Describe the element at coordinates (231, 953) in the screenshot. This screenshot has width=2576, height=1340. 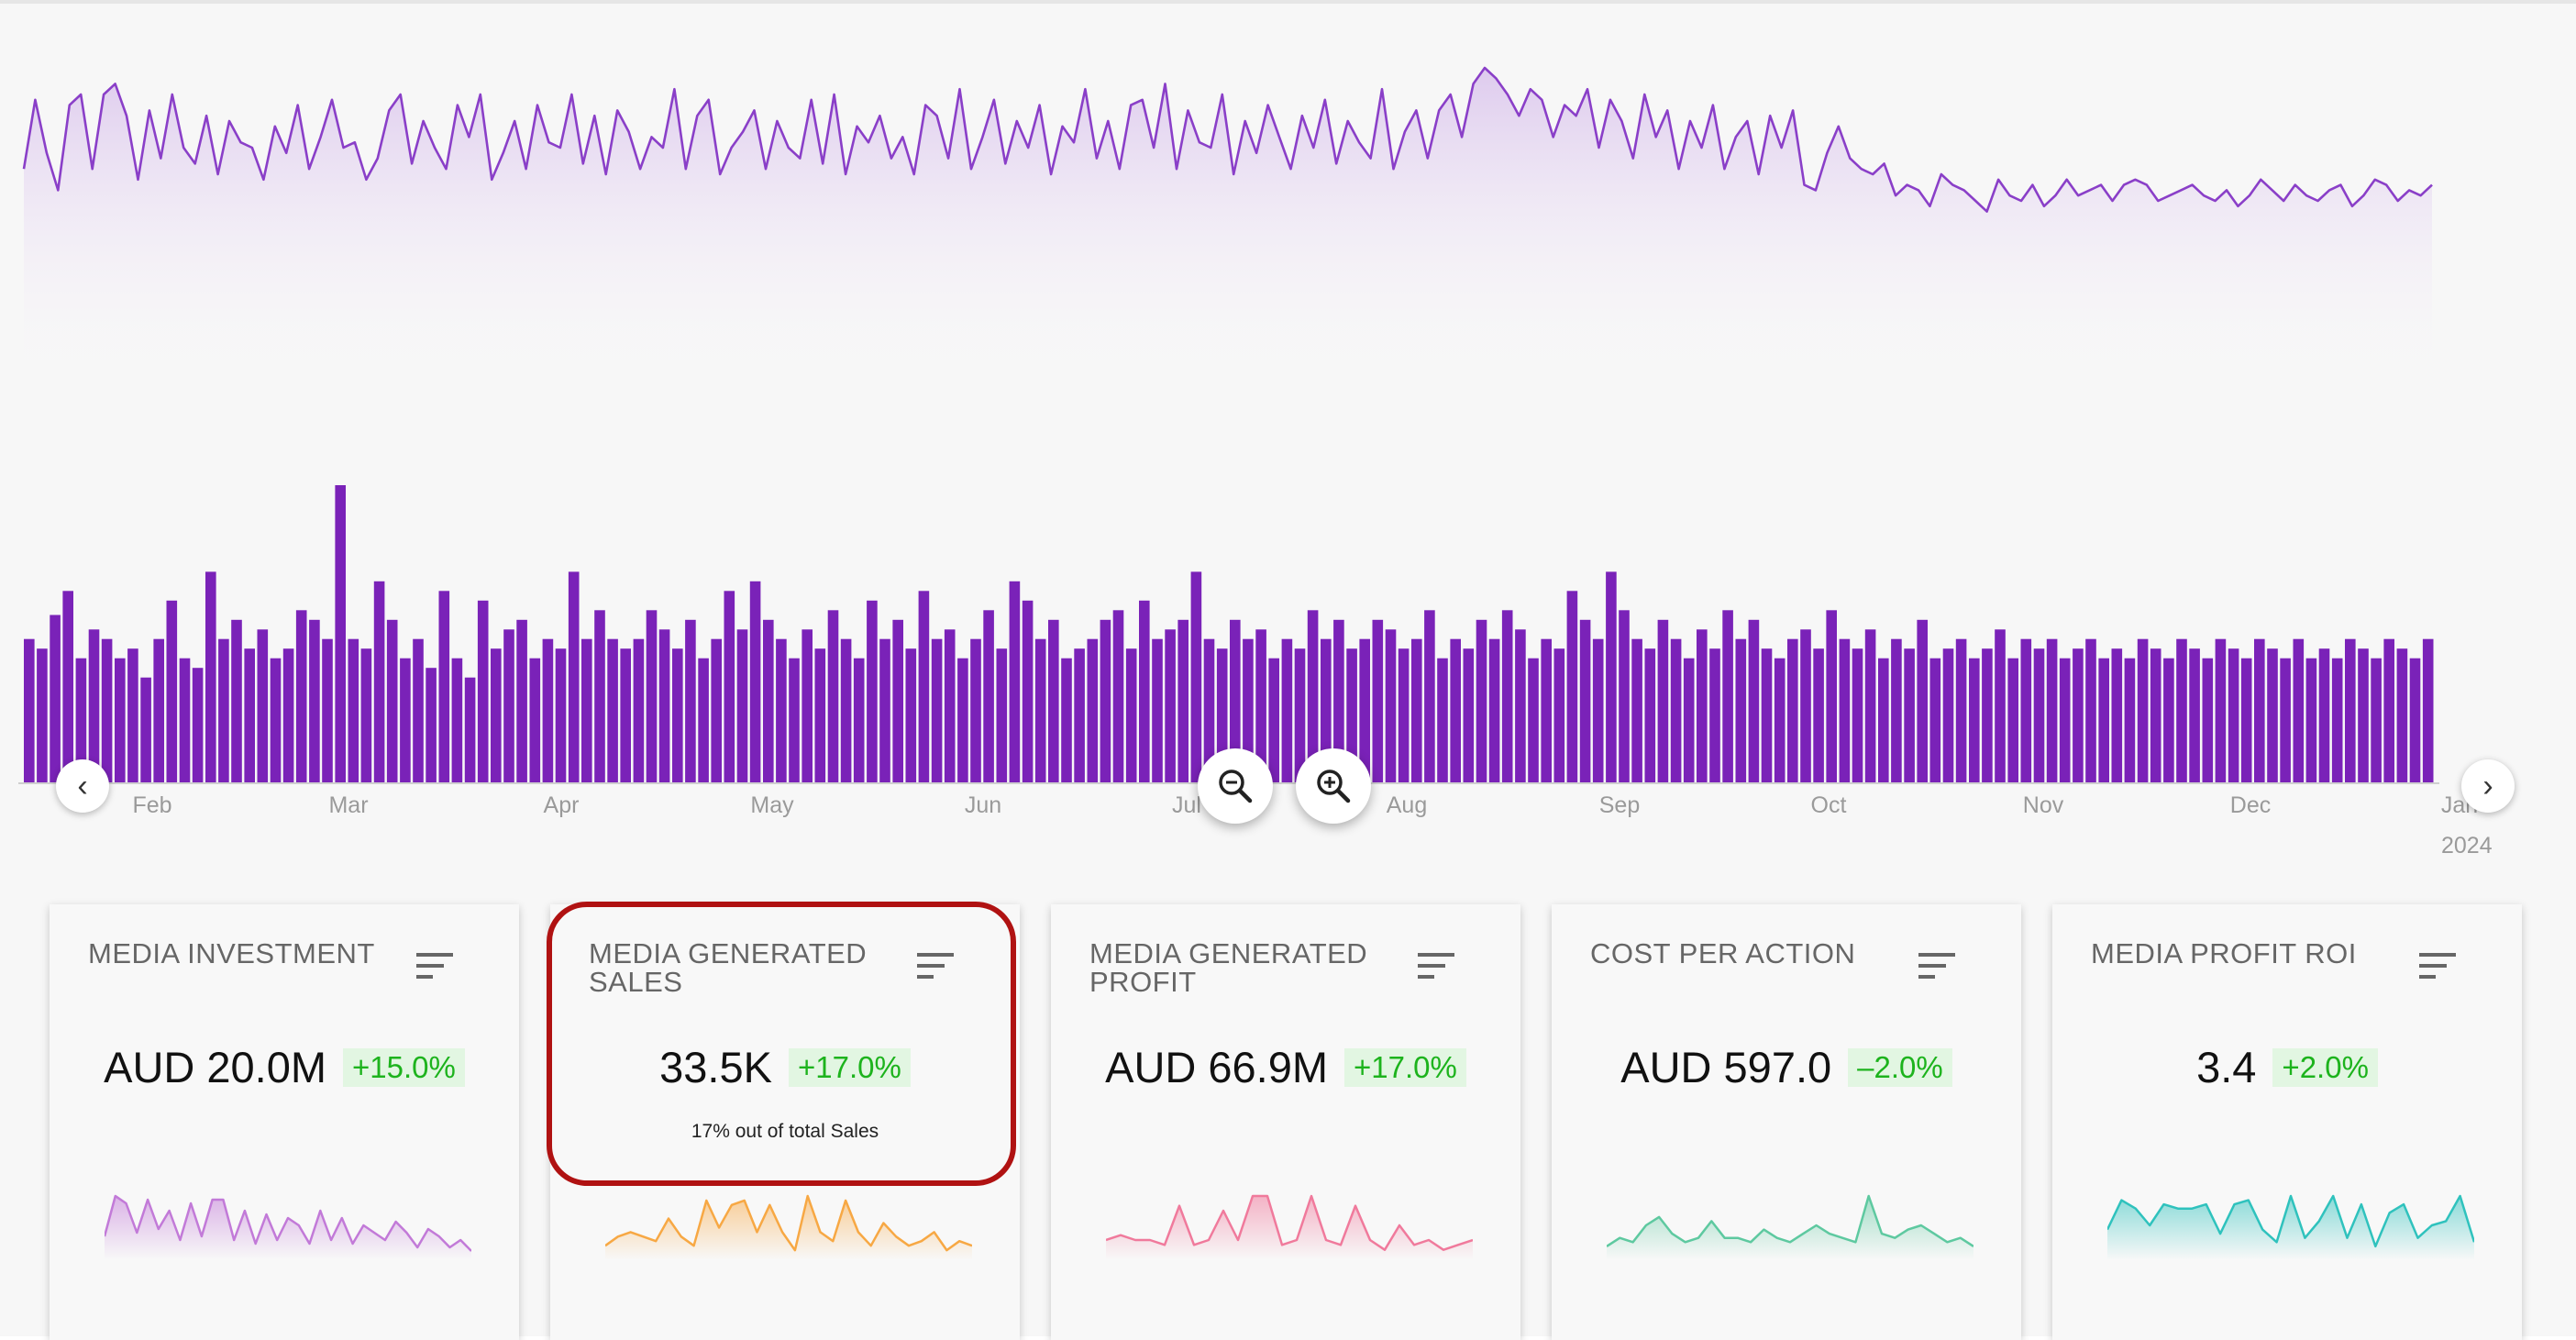
I see `card-title: MEDIA INVESTMENT` at that location.